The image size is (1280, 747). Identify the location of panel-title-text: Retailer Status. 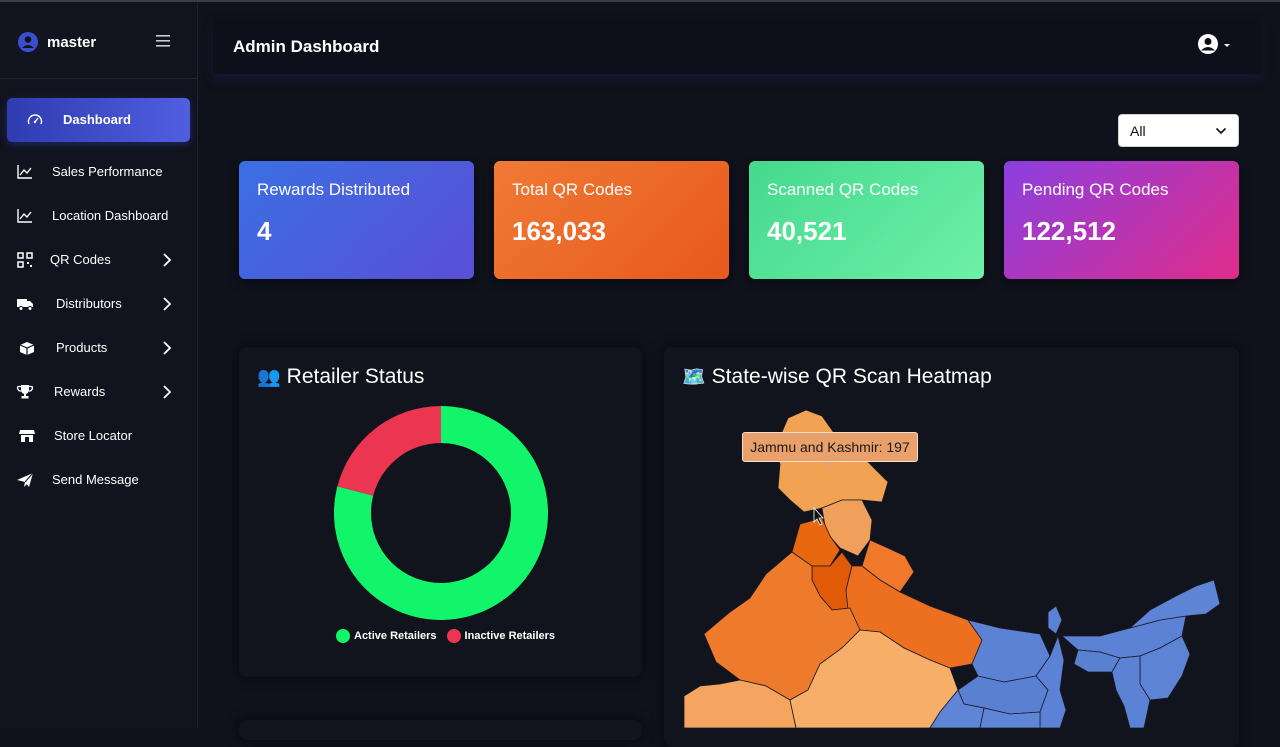
(355, 376).